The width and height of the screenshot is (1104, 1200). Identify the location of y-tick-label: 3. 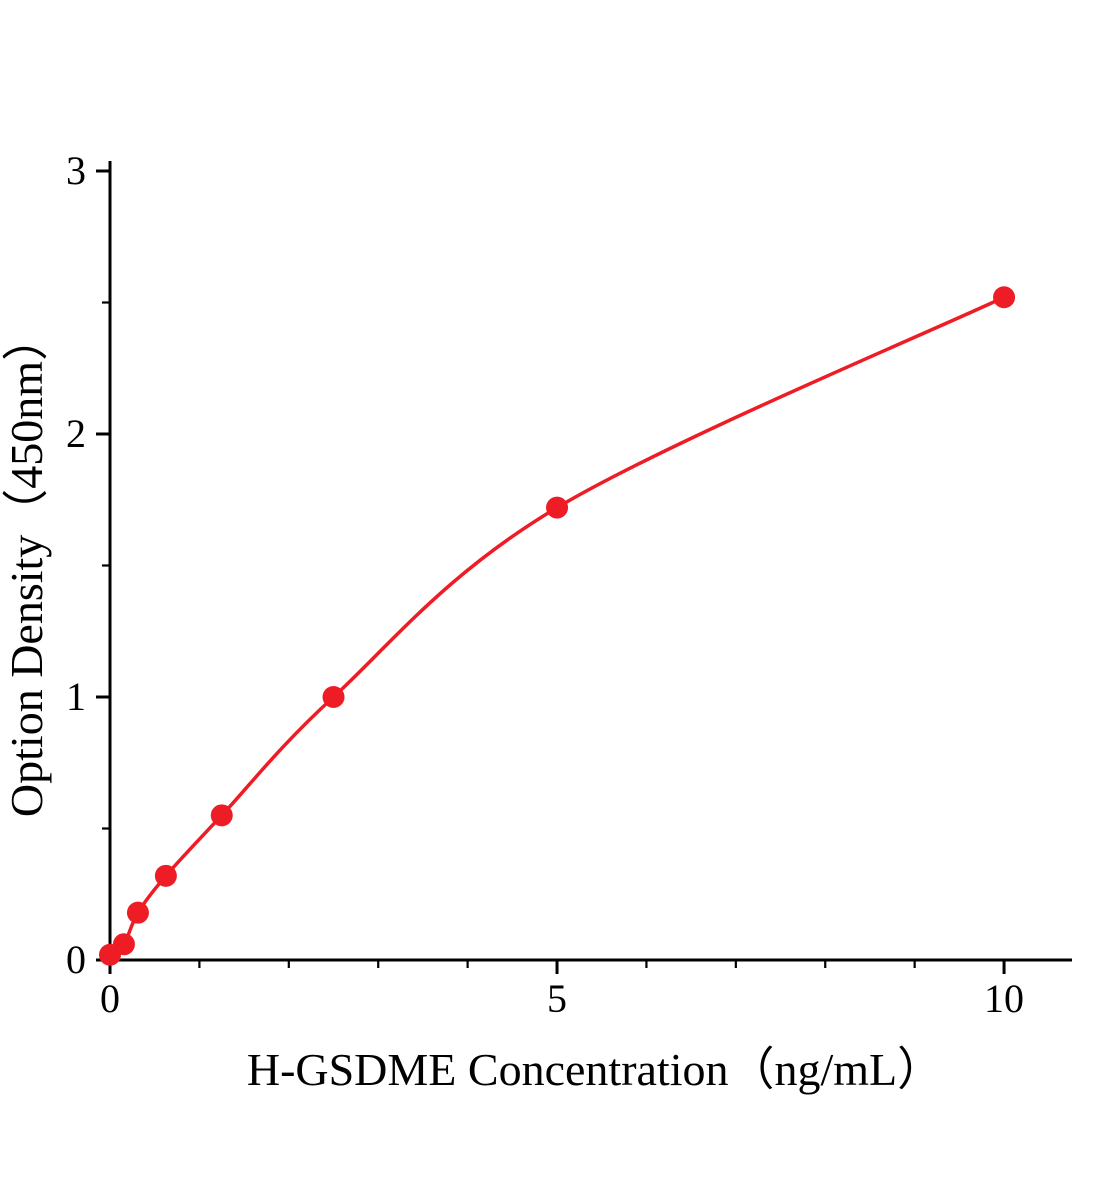
(76, 170).